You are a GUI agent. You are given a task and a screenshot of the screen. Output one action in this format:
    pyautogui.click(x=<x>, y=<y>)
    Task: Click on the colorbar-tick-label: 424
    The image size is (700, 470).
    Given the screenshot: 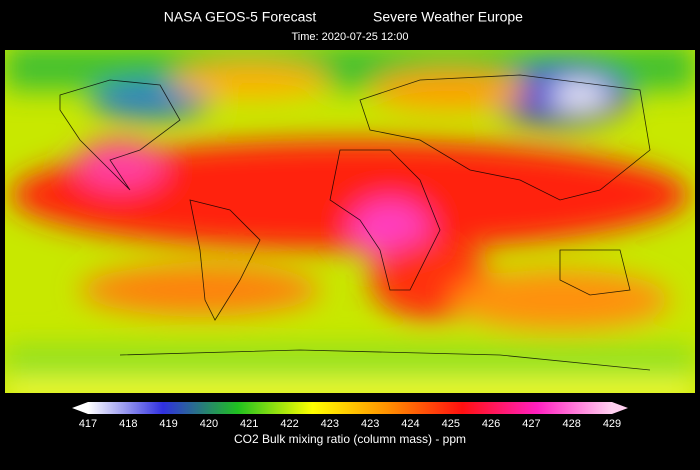 What is the action you would take?
    pyautogui.click(x=410, y=424)
    